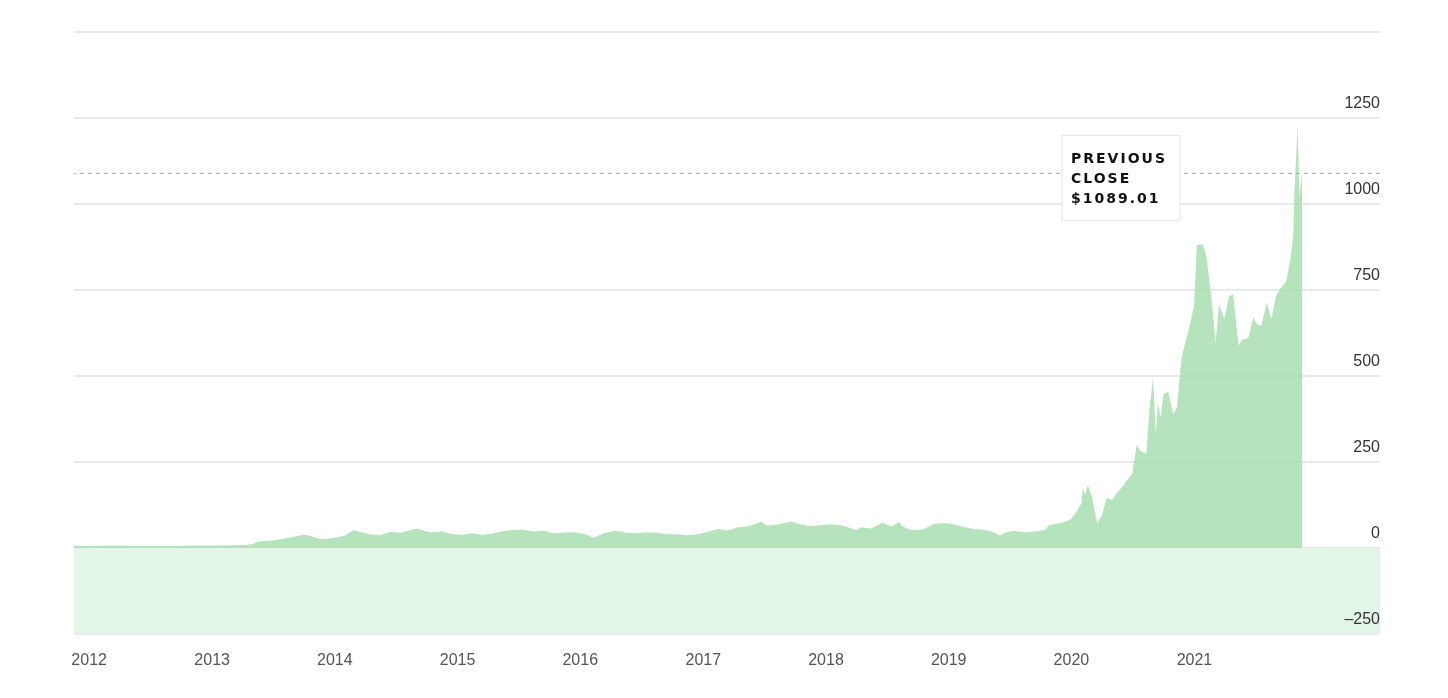  Describe the element at coordinates (1376, 532) in the screenshot. I see `y-tick-label: 0` at that location.